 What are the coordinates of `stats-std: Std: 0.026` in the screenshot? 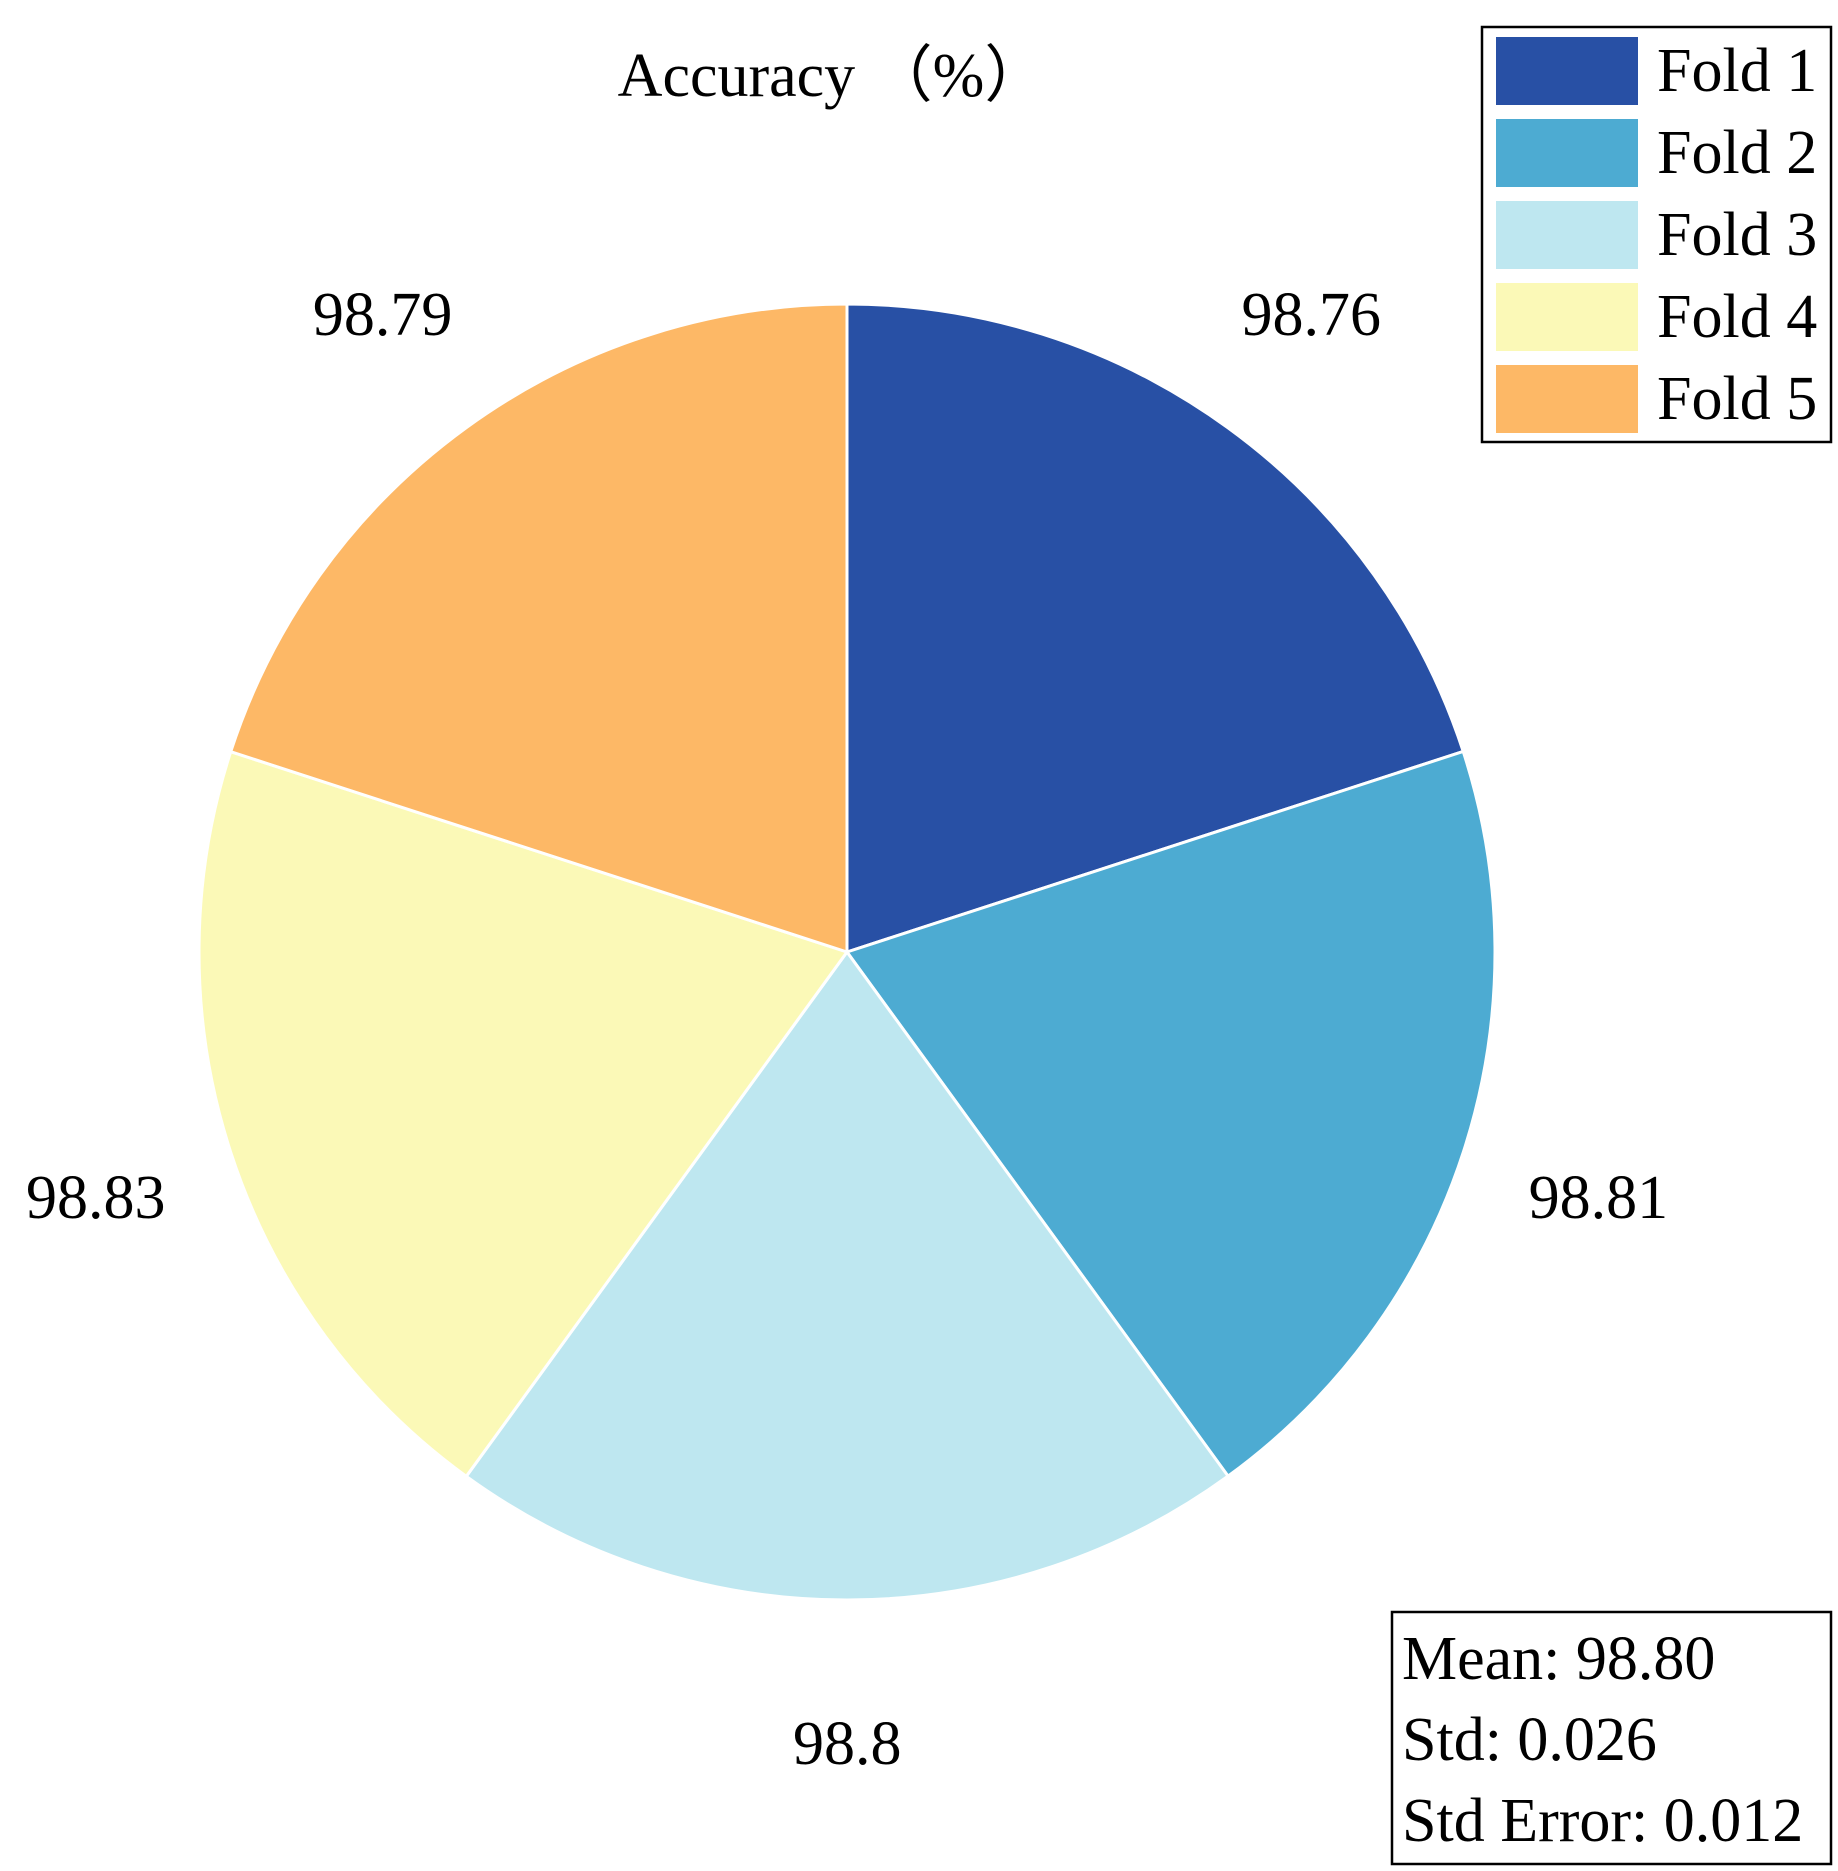 It's located at (1529, 1740).